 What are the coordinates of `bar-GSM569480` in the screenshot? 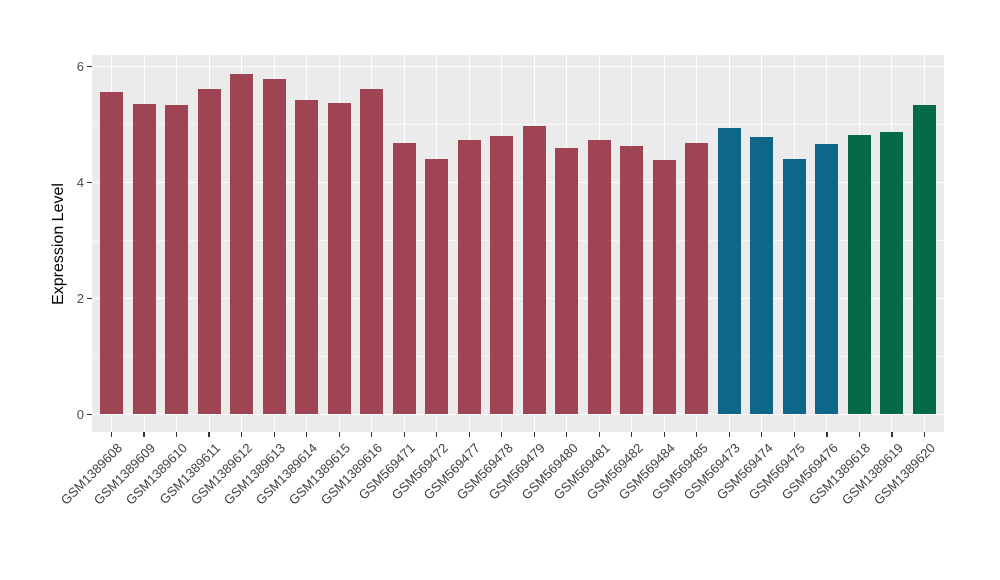 It's located at (567, 281).